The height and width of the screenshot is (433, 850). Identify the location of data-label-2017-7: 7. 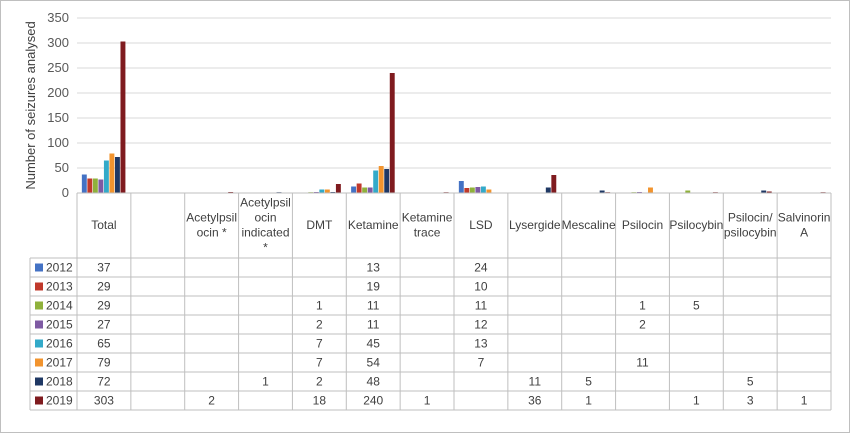
(481, 363).